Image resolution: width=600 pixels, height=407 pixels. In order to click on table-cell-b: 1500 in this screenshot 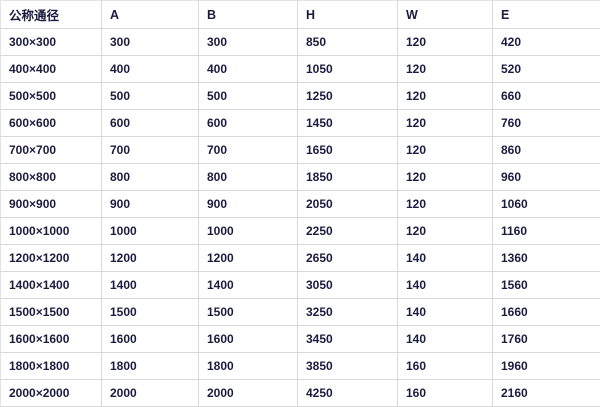, I will do `click(248, 312)`.